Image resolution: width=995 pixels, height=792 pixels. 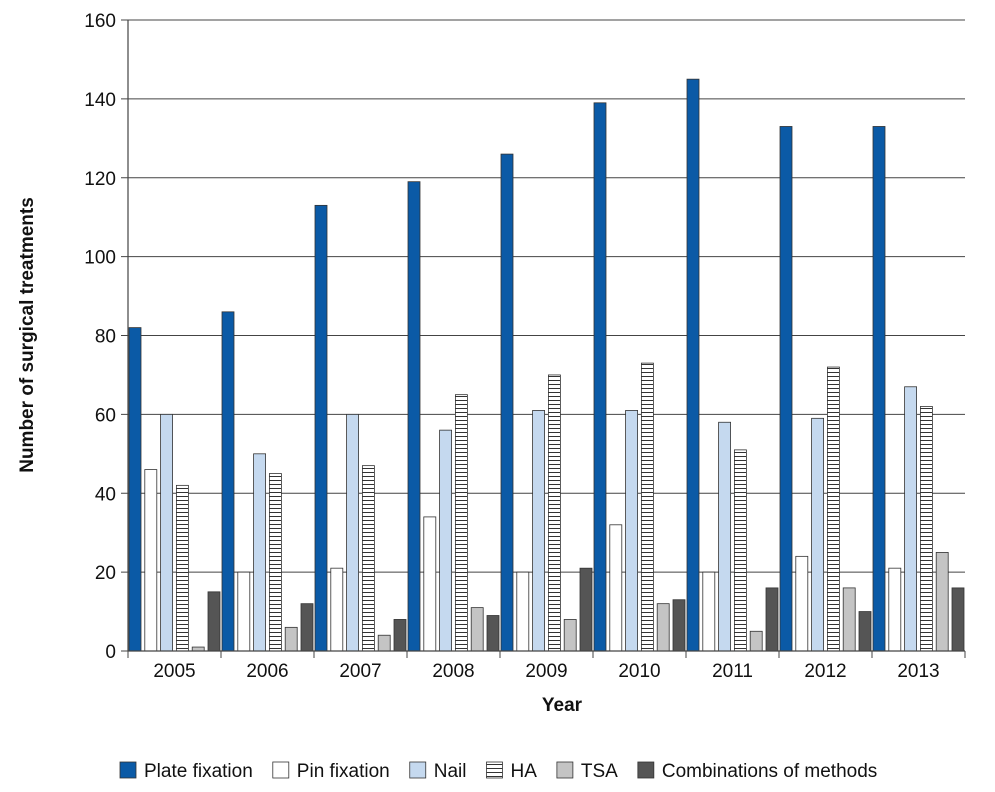 I want to click on bar-pin-fixation-2006, so click(x=244, y=611).